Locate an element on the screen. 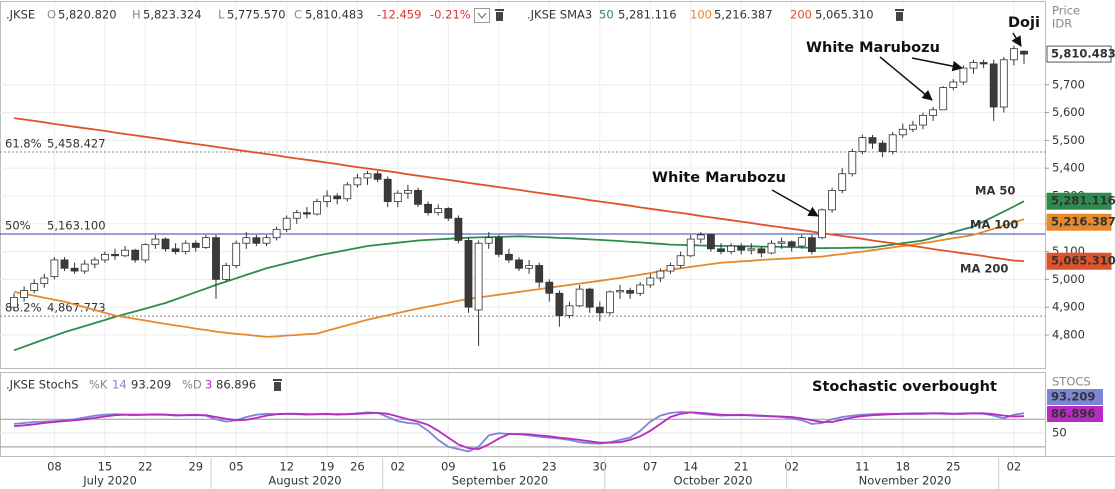  y-tick-label: 5,600 is located at coordinates (1068, 112).